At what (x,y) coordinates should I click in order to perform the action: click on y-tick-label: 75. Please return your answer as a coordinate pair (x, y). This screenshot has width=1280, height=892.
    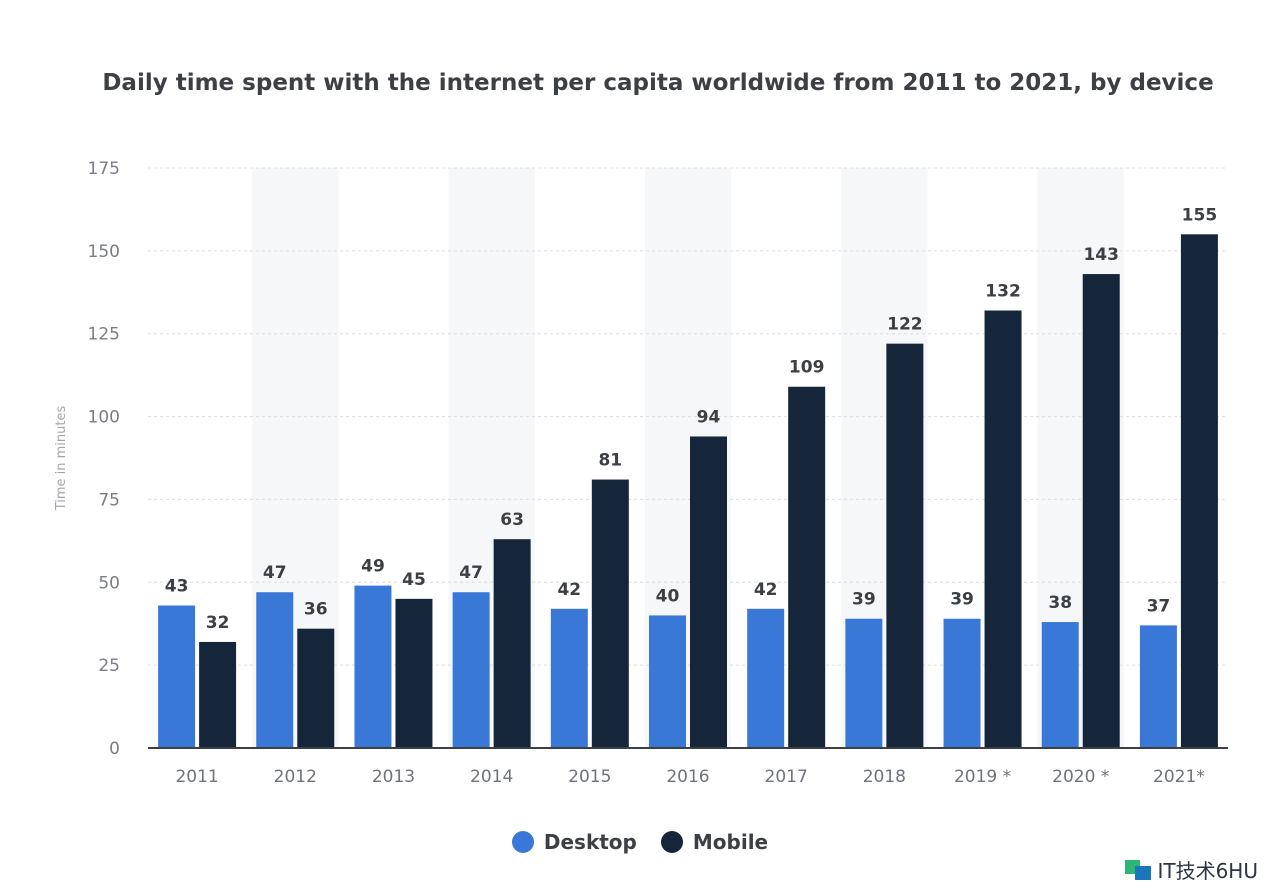
    Looking at the image, I should click on (109, 500).